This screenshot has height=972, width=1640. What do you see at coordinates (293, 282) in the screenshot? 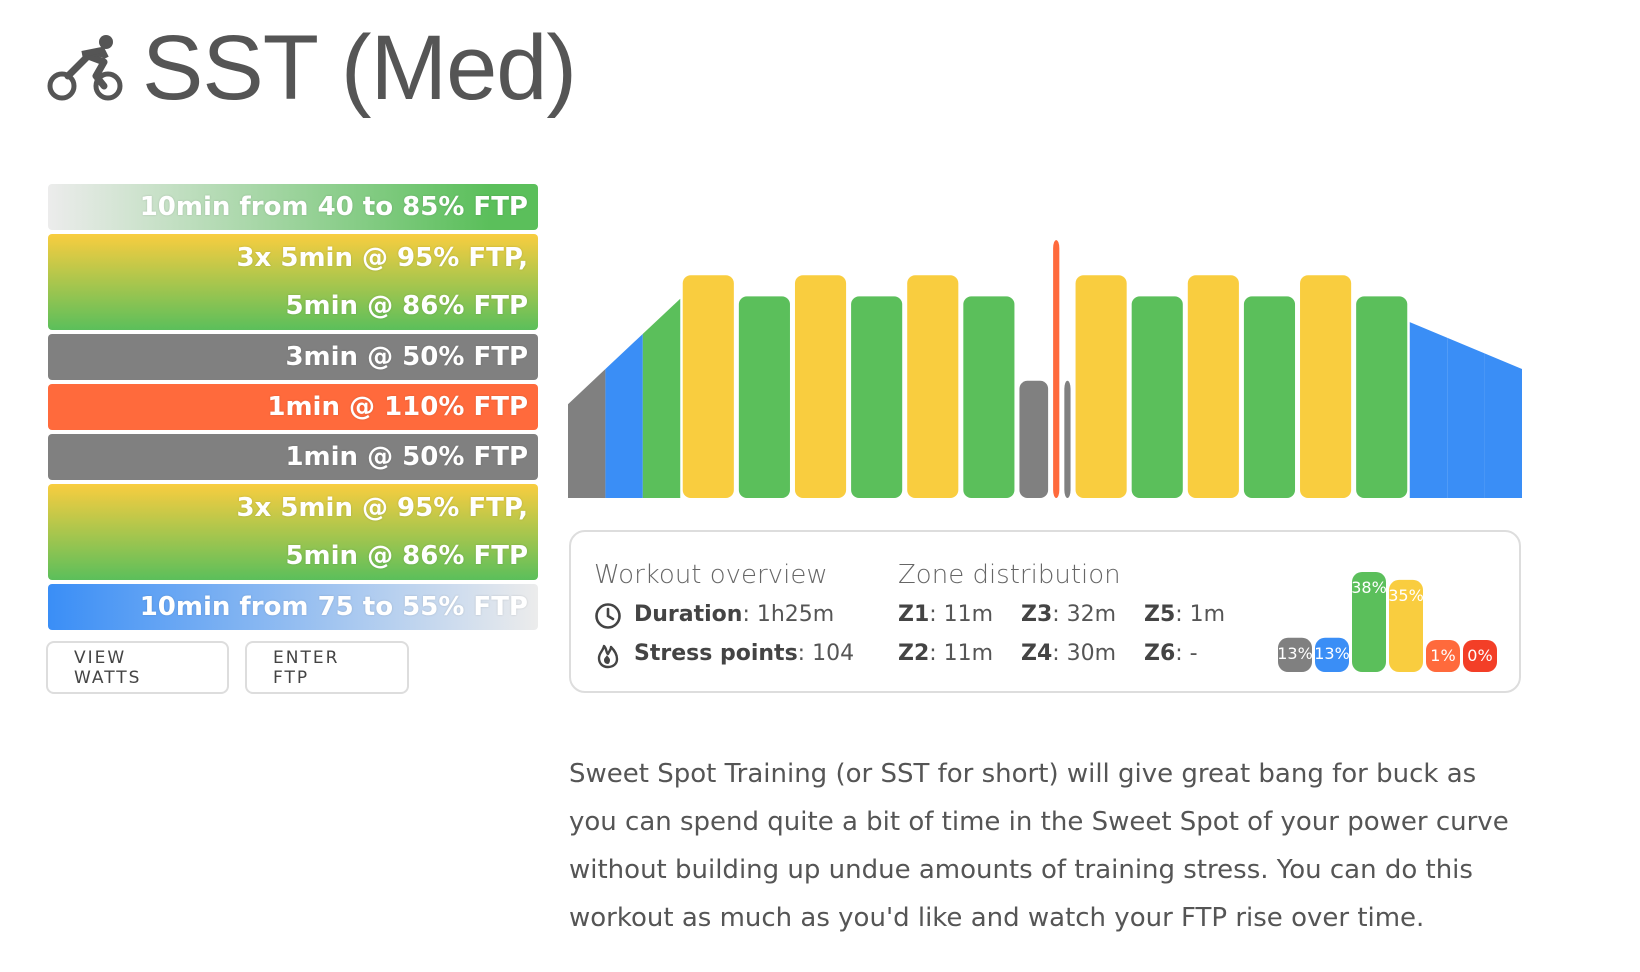
I see `step-interval-set-1: 3x 5min @ 95% FTP, 5min @ 86% FTP` at bounding box center [293, 282].